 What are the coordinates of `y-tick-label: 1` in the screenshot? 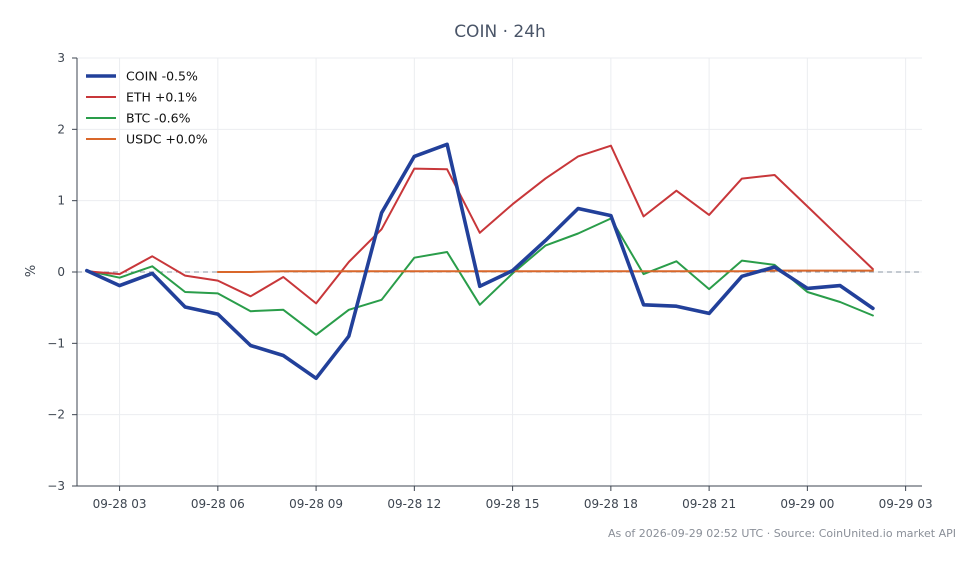 It's located at (61, 201).